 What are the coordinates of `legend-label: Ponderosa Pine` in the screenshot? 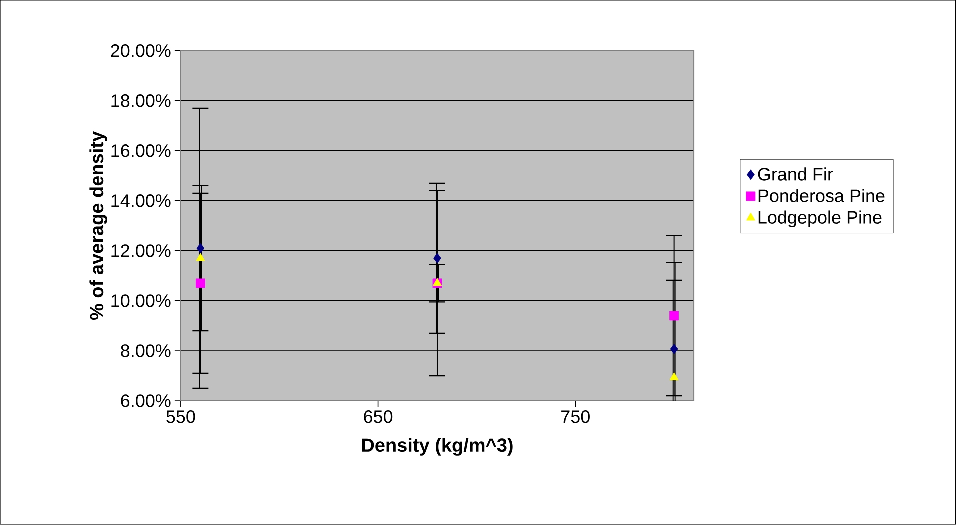 It's located at (821, 195).